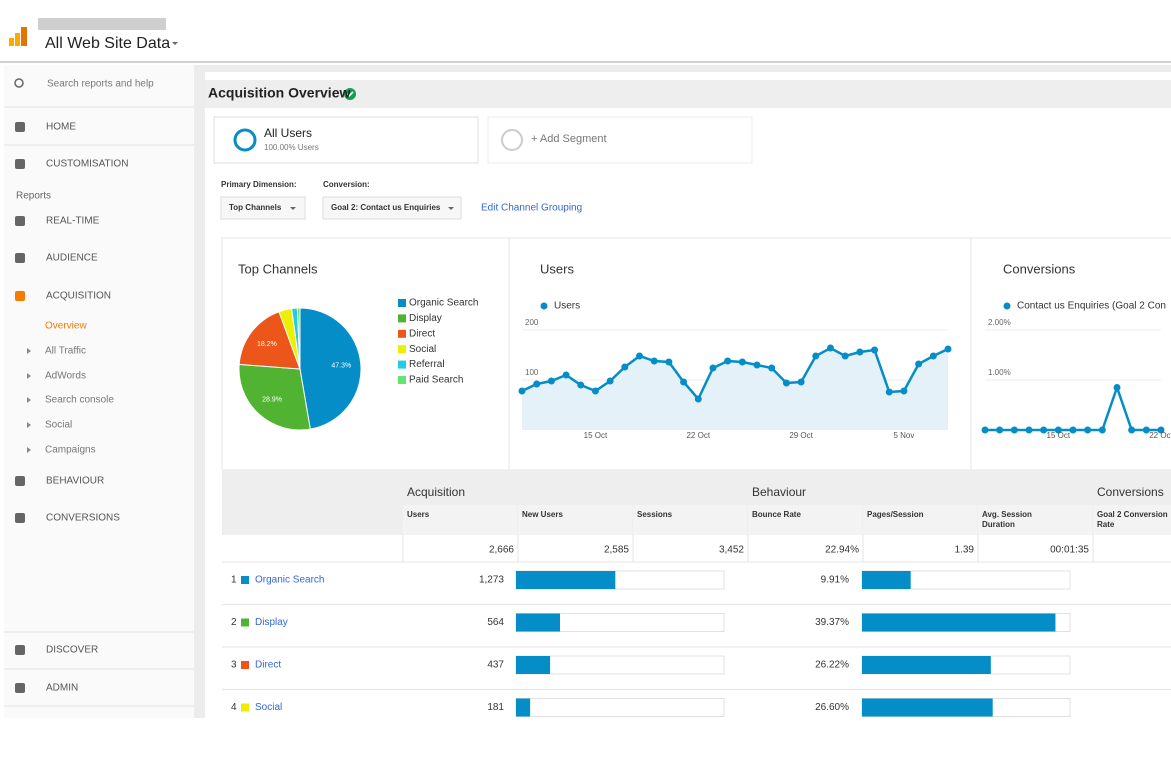  What do you see at coordinates (832, 707) in the screenshot?
I see `bounce-value: 26.60%` at bounding box center [832, 707].